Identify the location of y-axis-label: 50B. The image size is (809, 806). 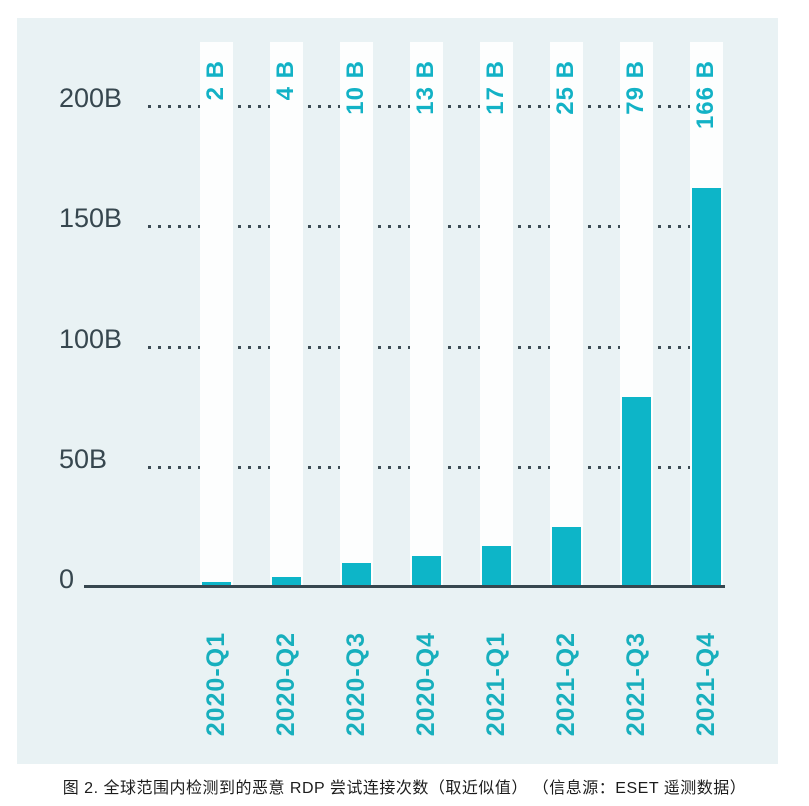
(83, 459).